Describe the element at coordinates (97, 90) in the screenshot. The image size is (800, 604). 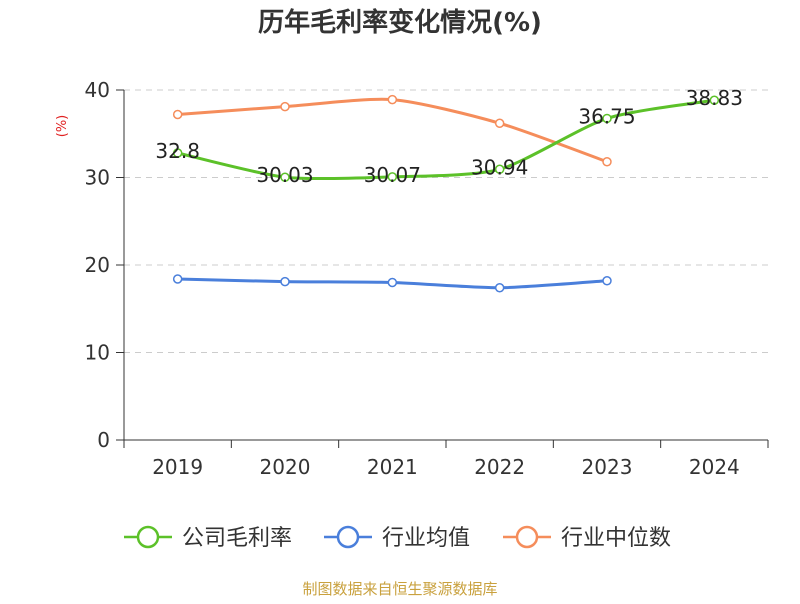
I see `y-tick-label: 40` at that location.